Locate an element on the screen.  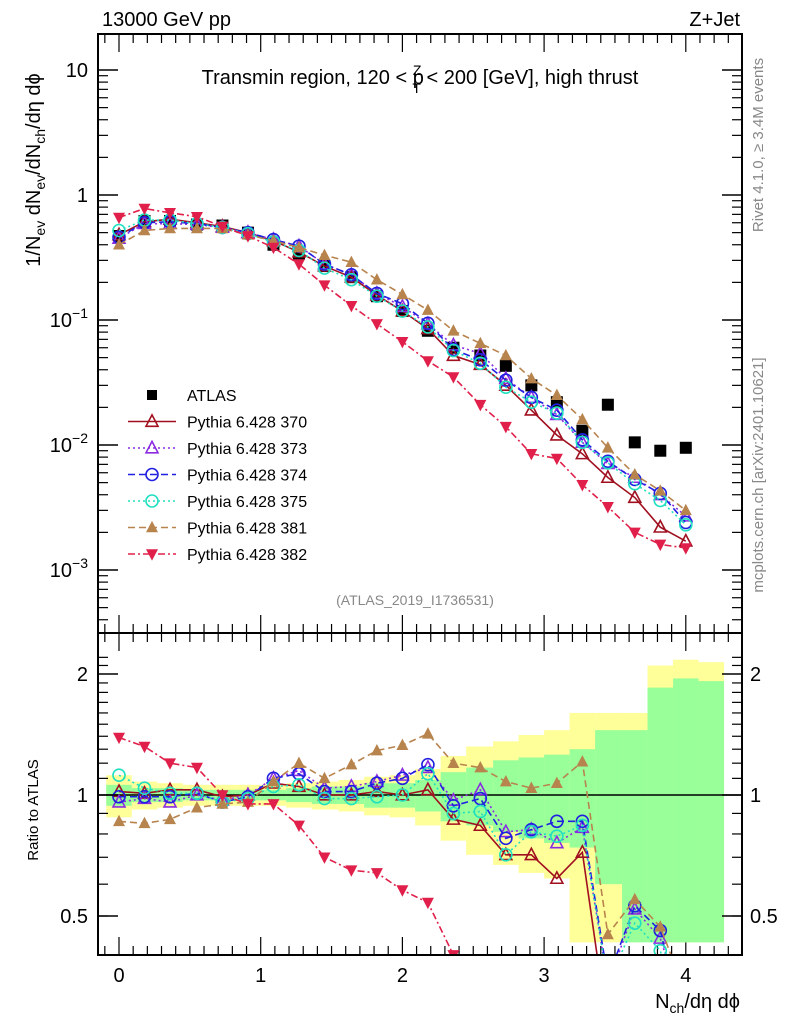
legend-item: Pythia 6.428 370 is located at coordinates (217, 422).